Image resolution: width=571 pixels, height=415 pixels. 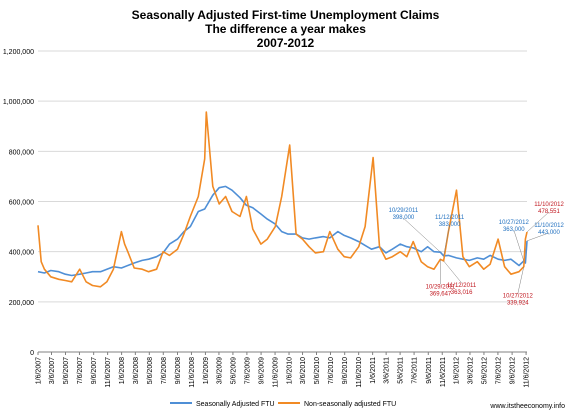 What do you see at coordinates (350, 404) in the screenshot?
I see `legend-label: Non-seasonally adjusted FTU` at bounding box center [350, 404].